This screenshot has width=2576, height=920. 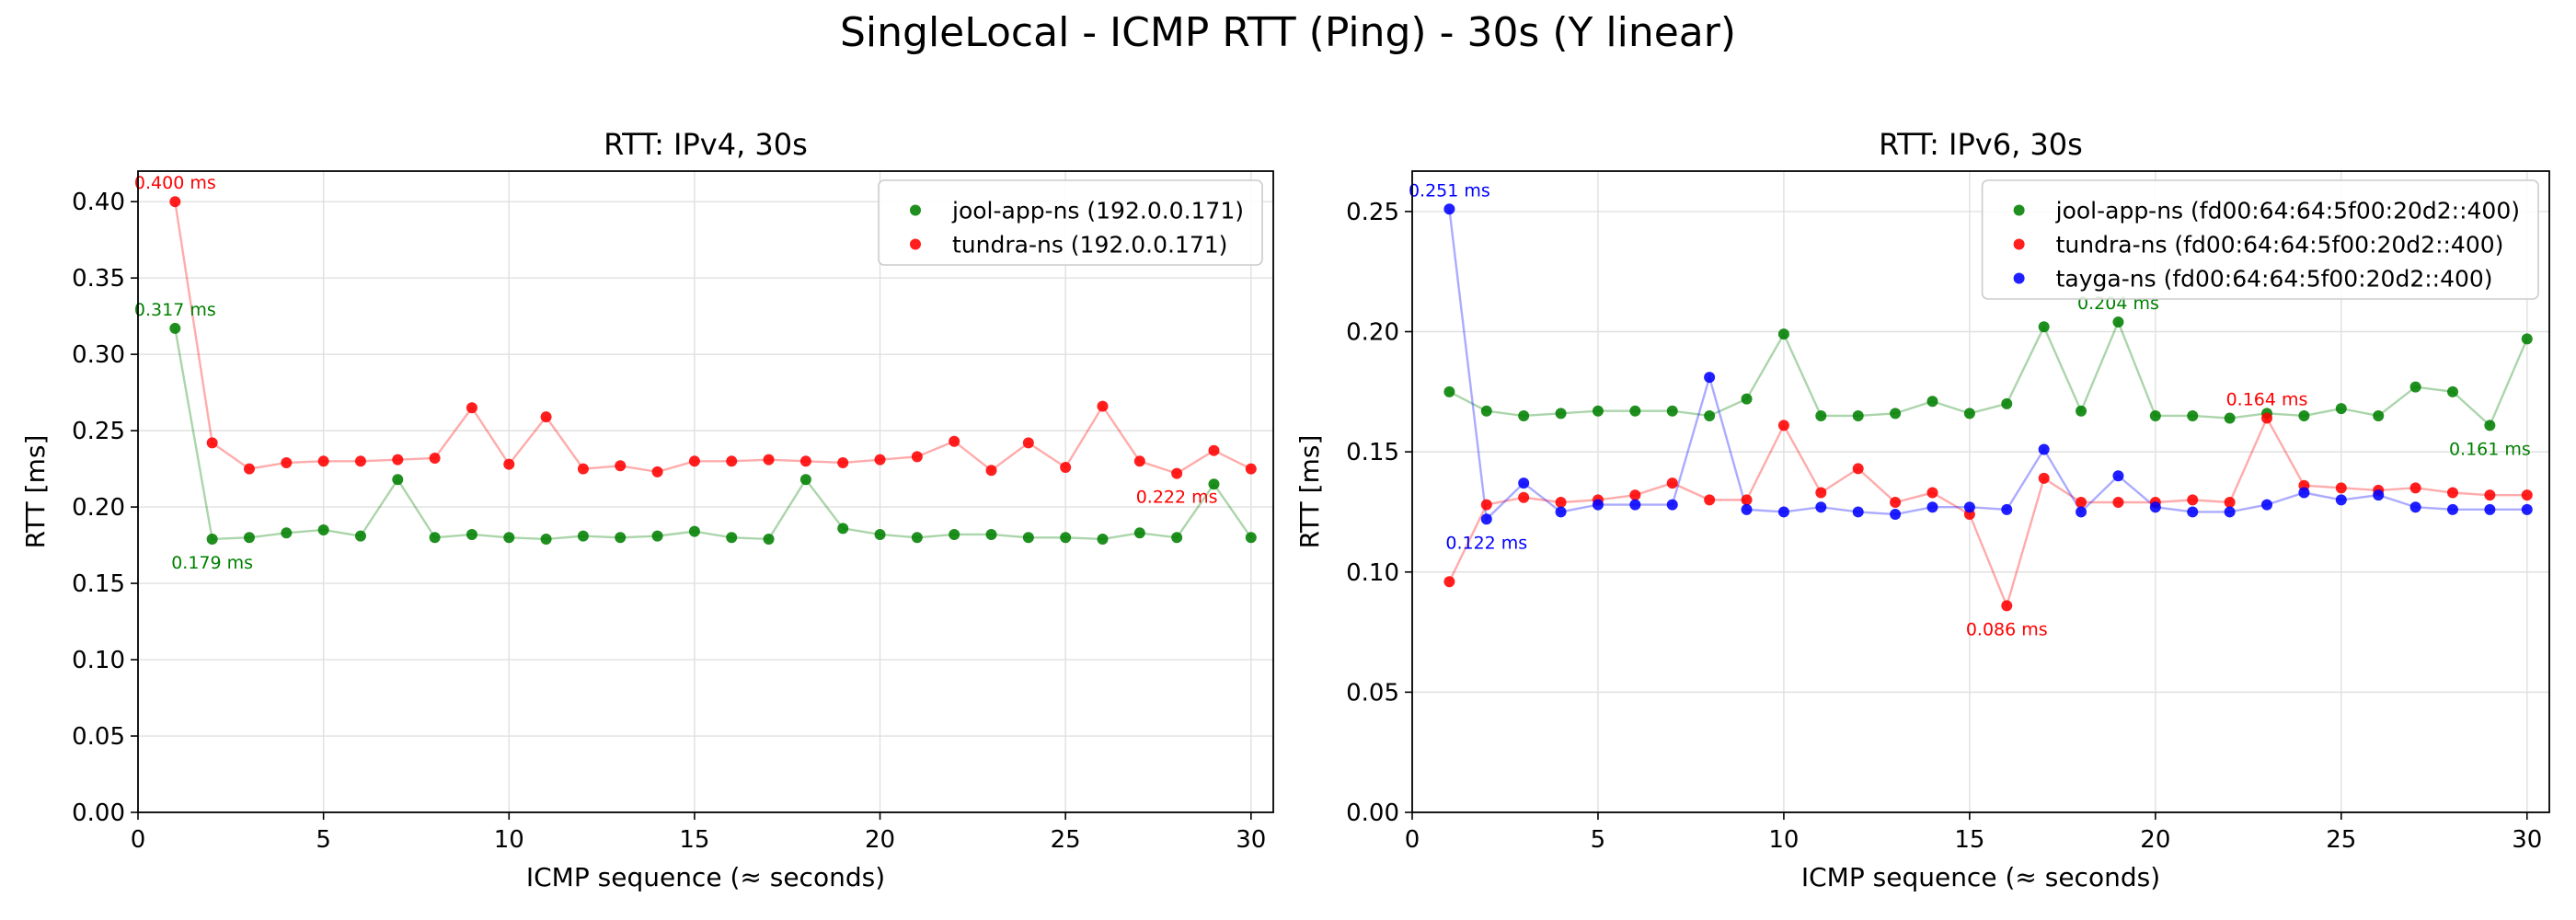 I want to click on x-tick-label: 10, so click(x=509, y=840).